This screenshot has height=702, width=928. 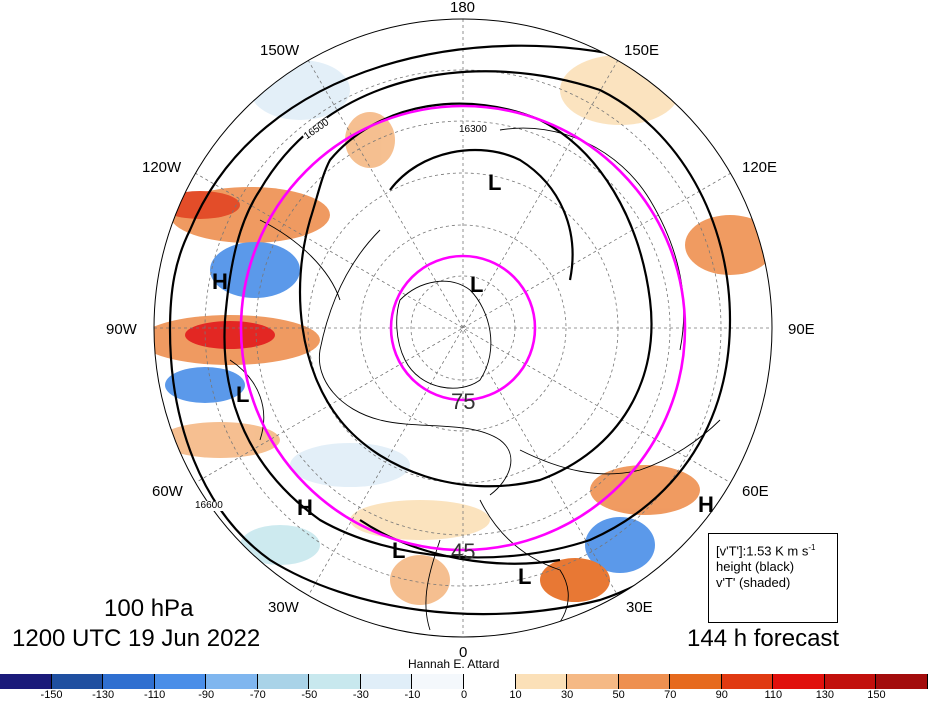 What do you see at coordinates (463, 551) in the screenshot?
I see `ring-label-45: 45` at bounding box center [463, 551].